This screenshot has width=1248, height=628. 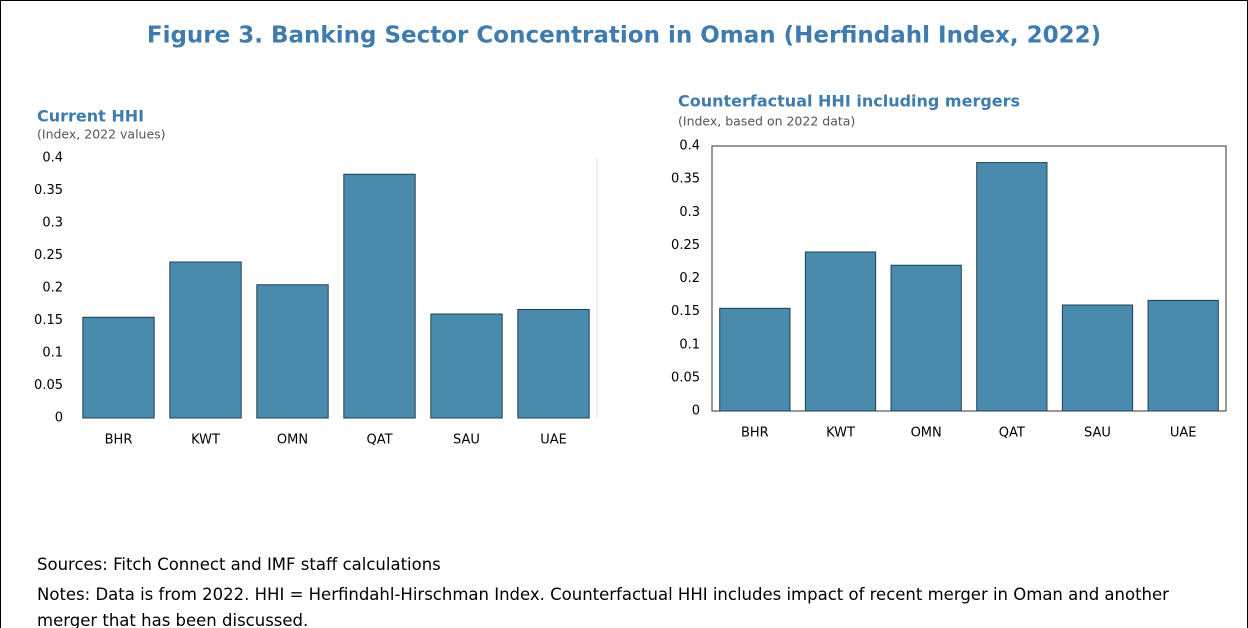 What do you see at coordinates (90, 116) in the screenshot?
I see `chart-title: Current HHI` at bounding box center [90, 116].